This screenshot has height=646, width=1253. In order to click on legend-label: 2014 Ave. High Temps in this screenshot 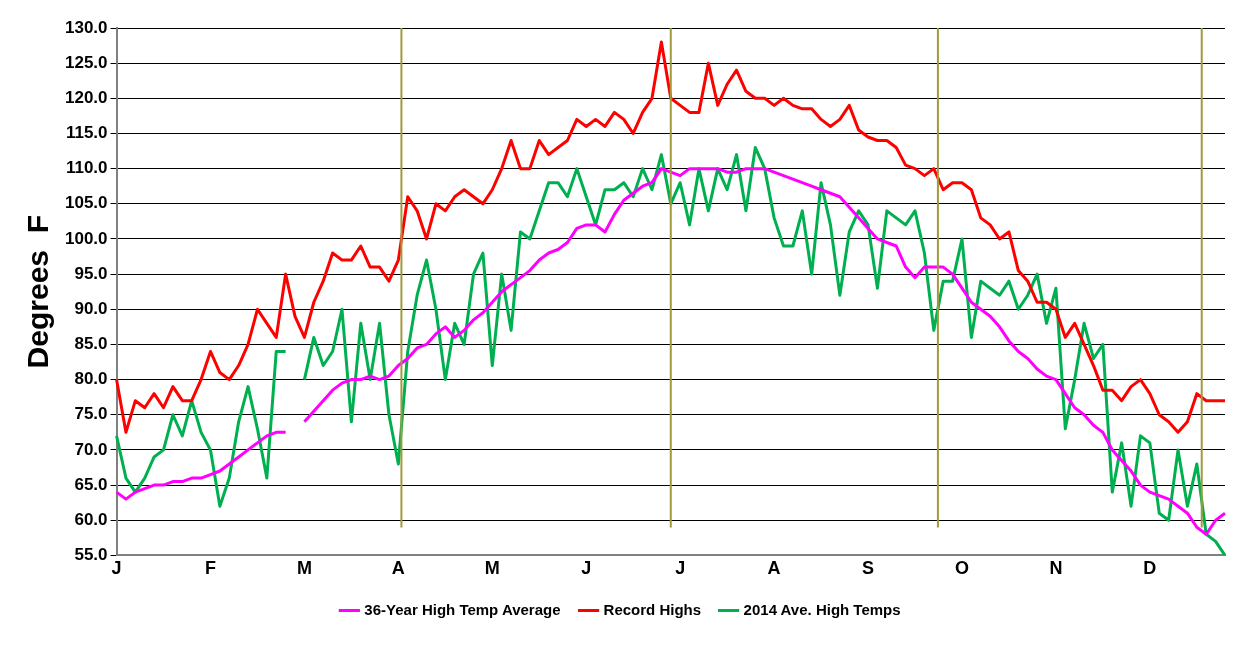, I will do `click(822, 609)`.